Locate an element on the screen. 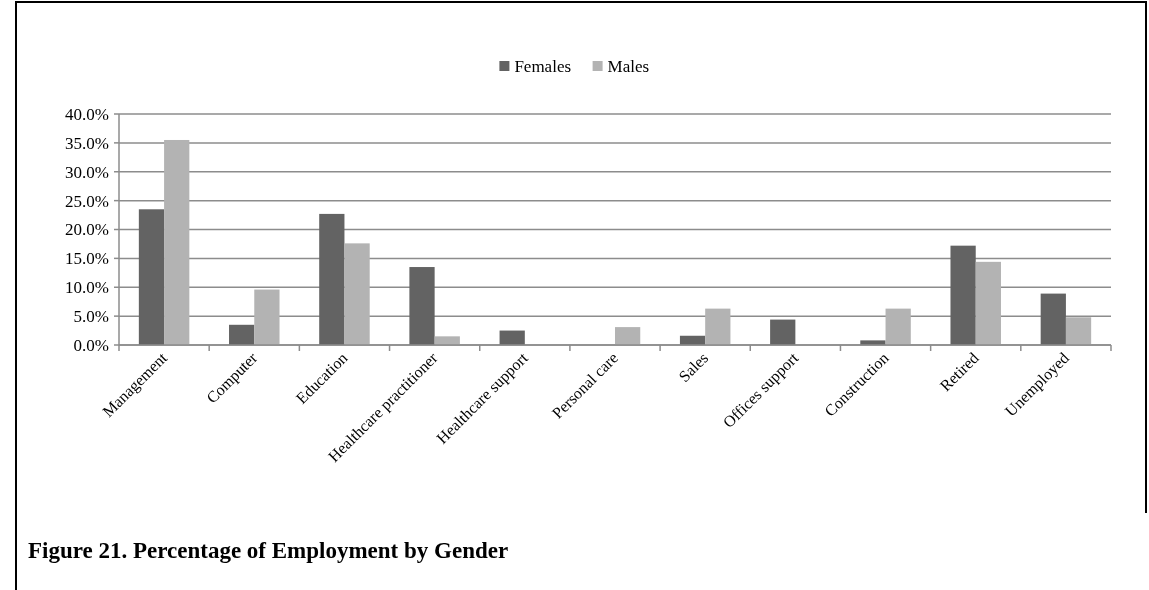  y-tick-label: 25.0% is located at coordinates (87, 201).